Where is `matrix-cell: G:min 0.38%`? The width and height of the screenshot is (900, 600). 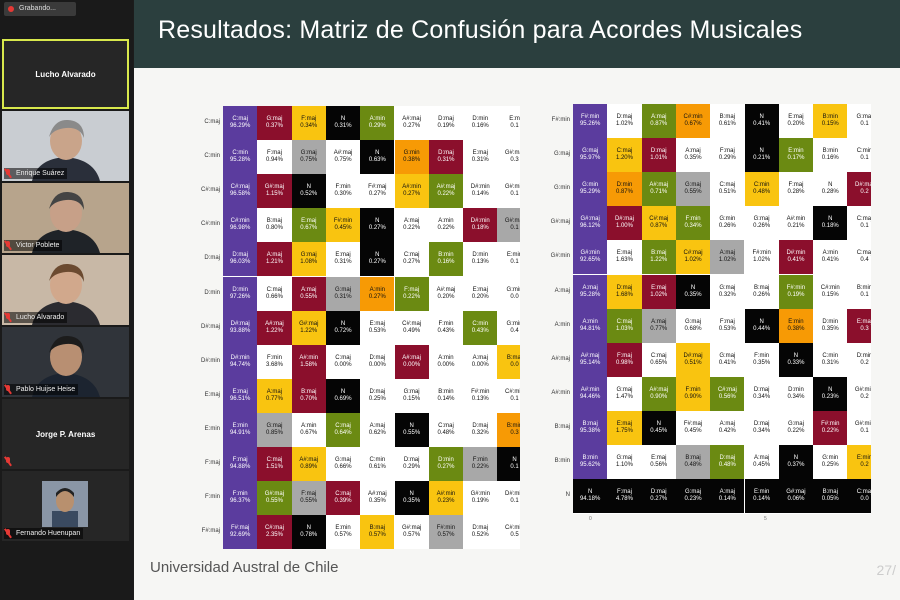
matrix-cell: G:min 0.38% is located at coordinates (411, 157).